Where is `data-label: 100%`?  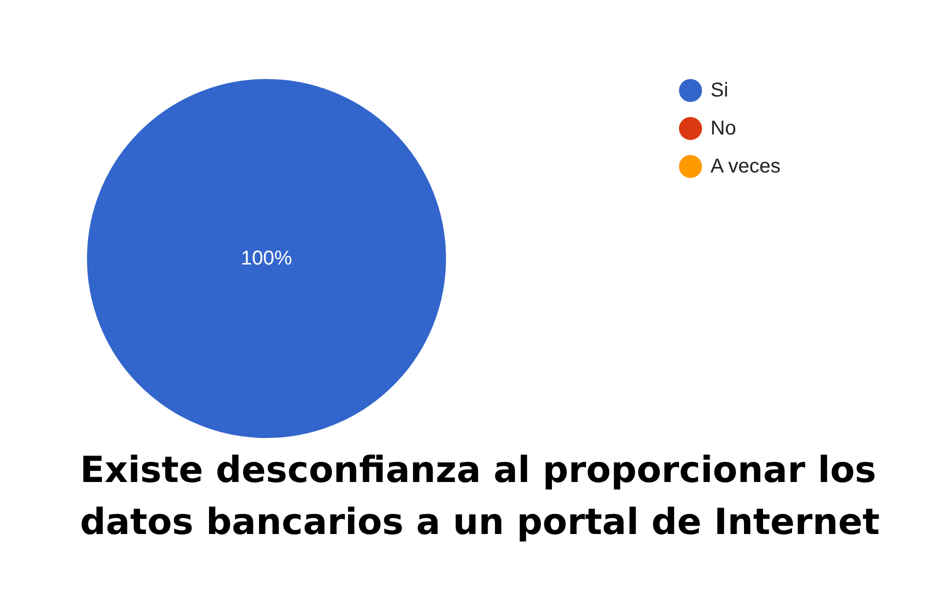 data-label: 100% is located at coordinates (266, 259).